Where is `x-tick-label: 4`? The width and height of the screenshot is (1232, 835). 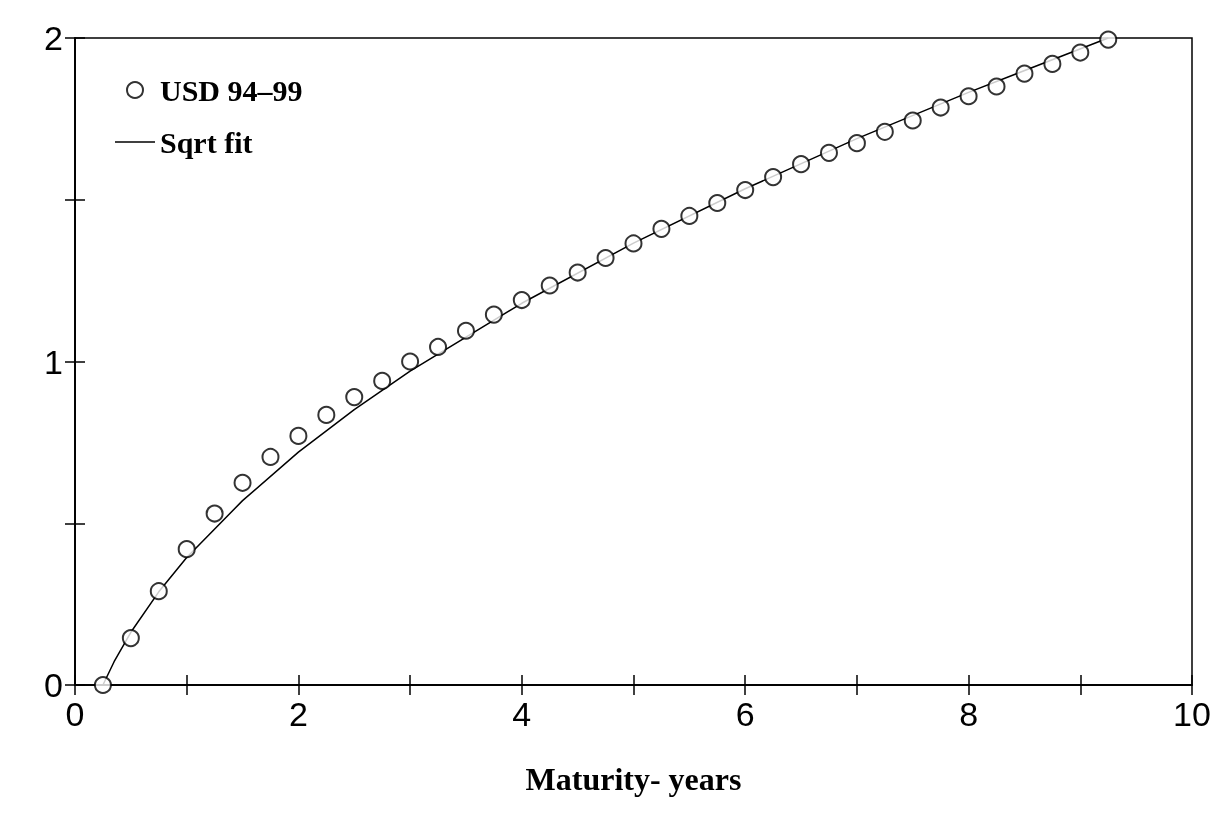 x-tick-label: 4 is located at coordinates (522, 714).